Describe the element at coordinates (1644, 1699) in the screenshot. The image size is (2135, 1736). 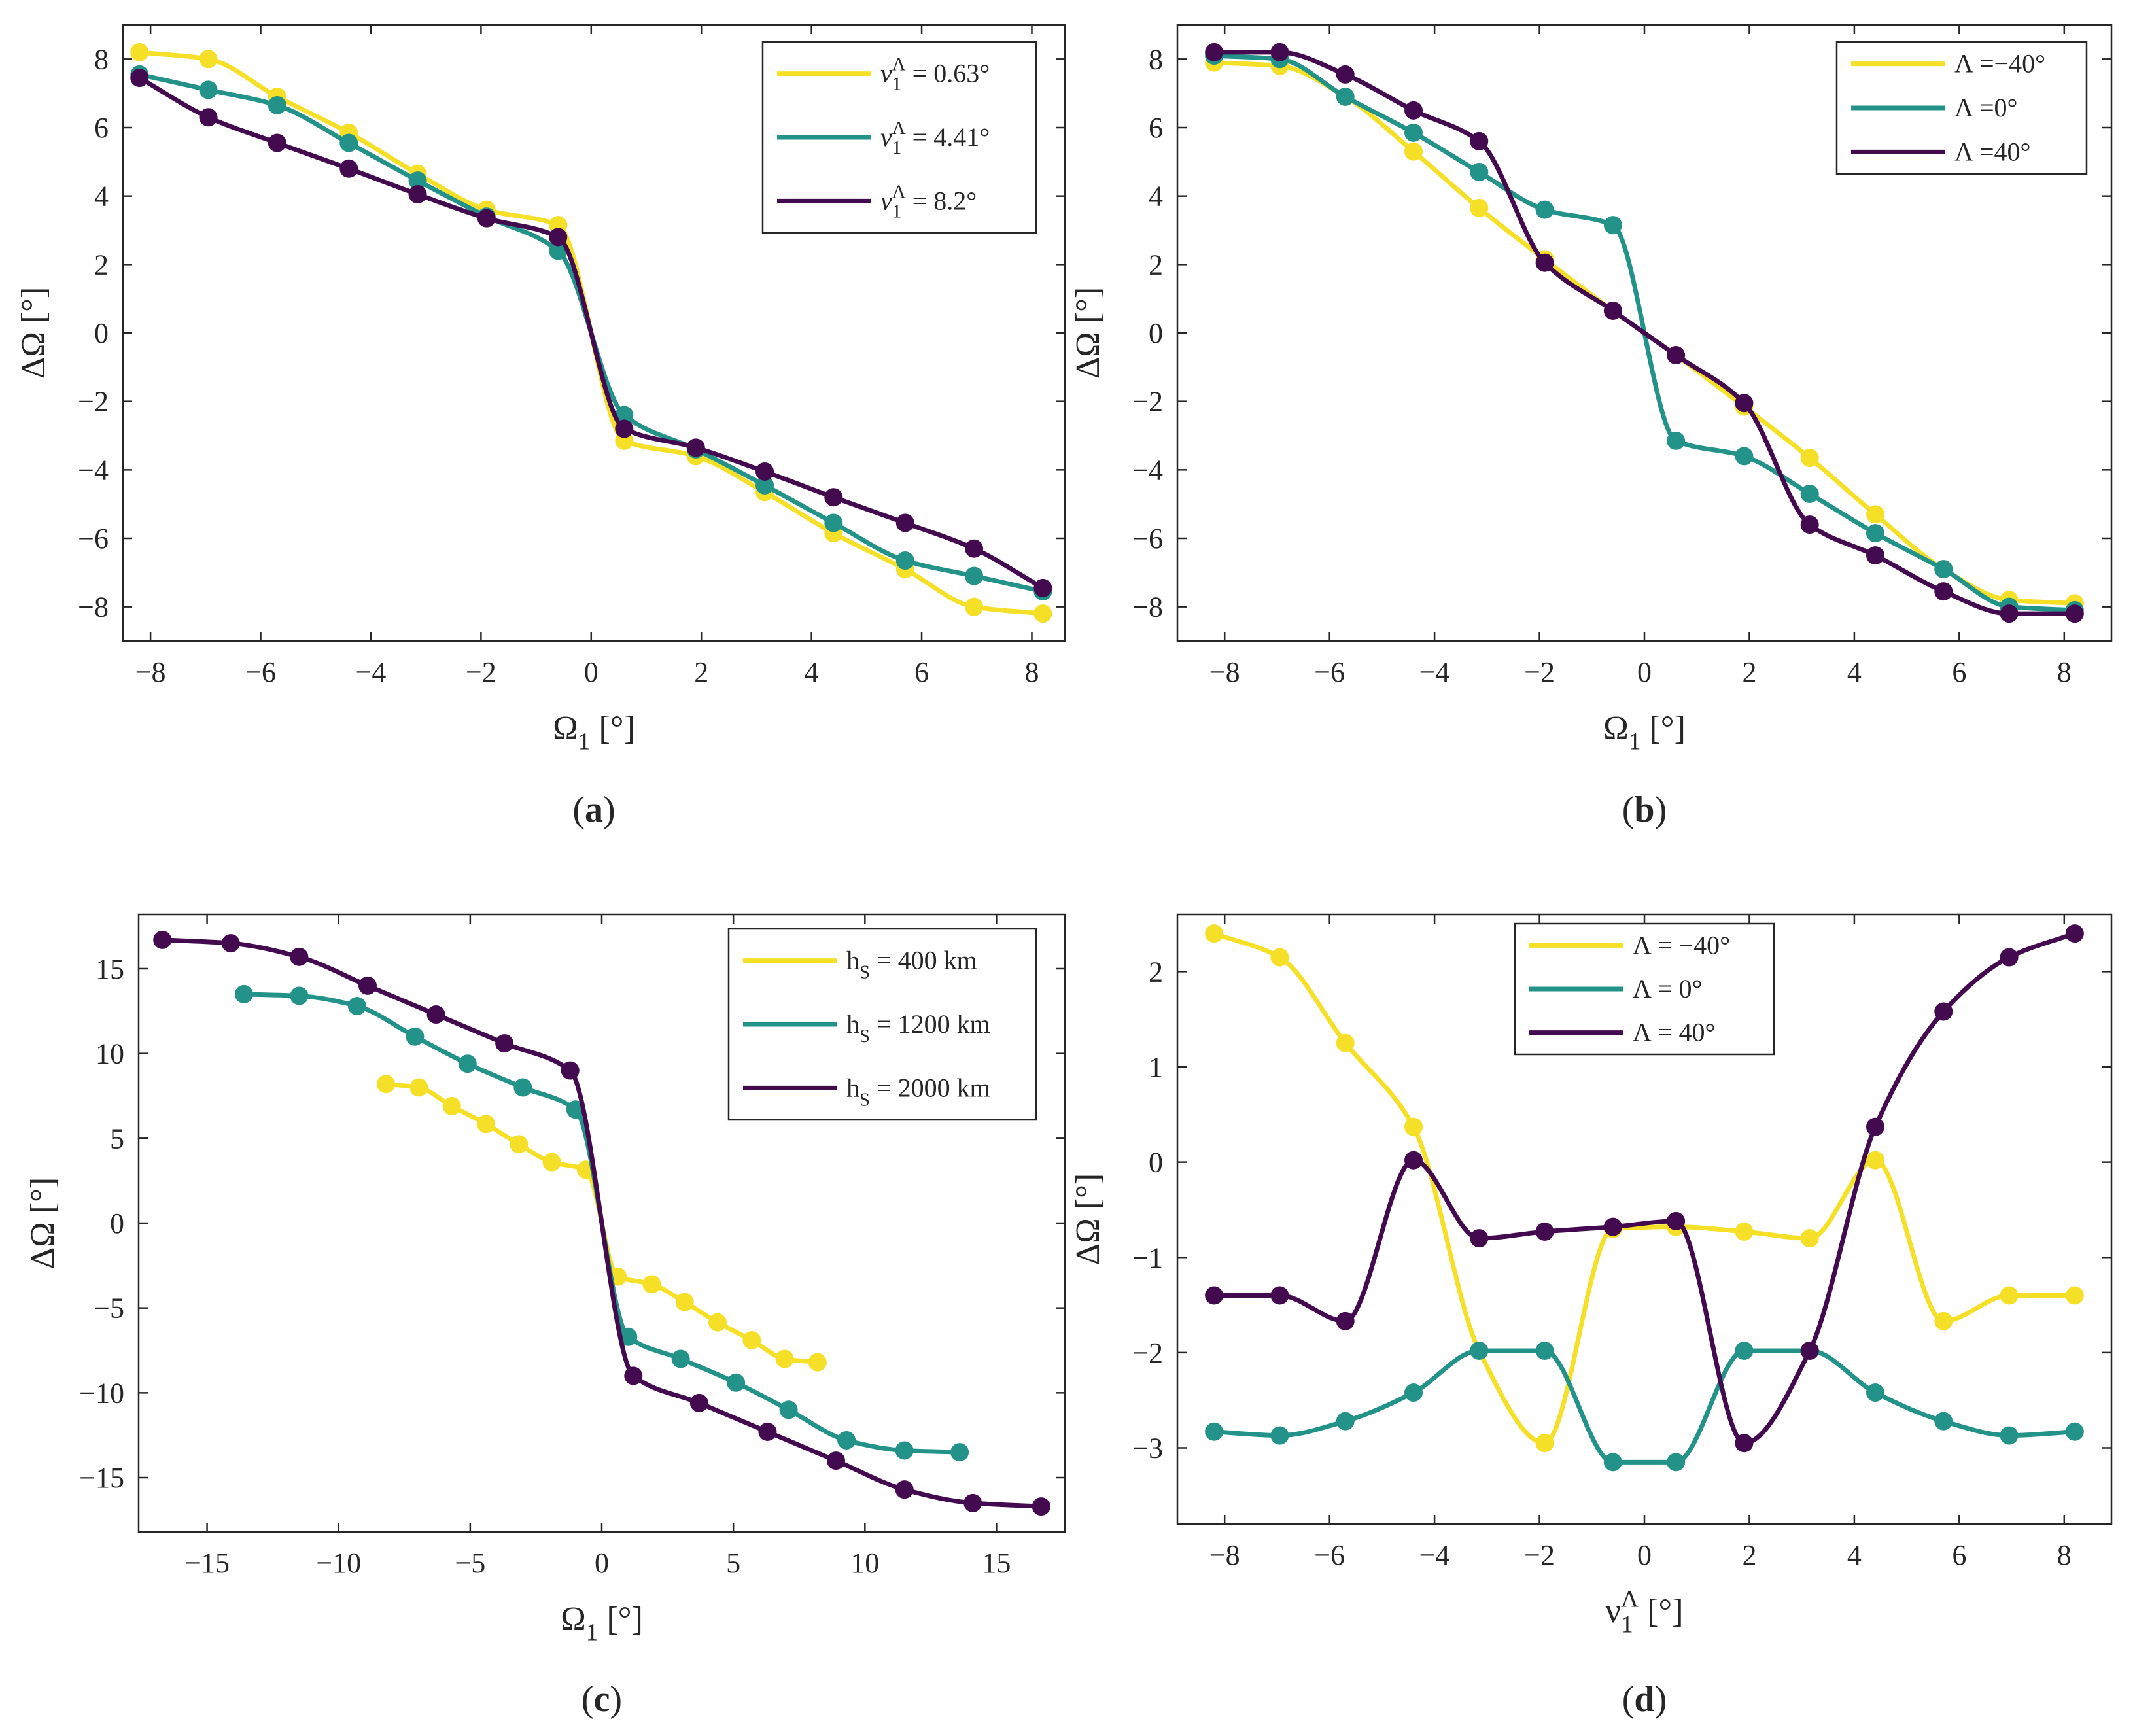
I see `panel-label: (d)` at that location.